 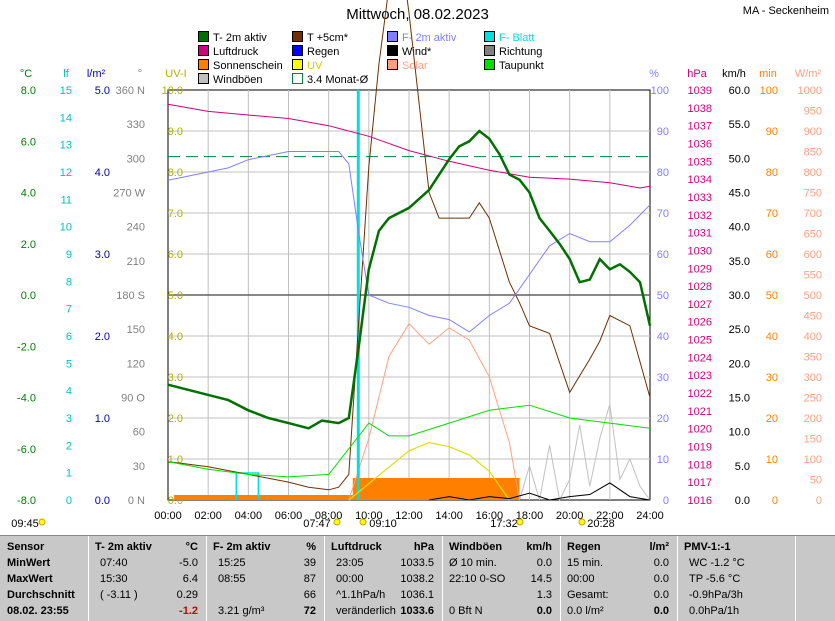 What do you see at coordinates (133, 399) in the screenshot?
I see `axis-tick-dir: 90 O` at bounding box center [133, 399].